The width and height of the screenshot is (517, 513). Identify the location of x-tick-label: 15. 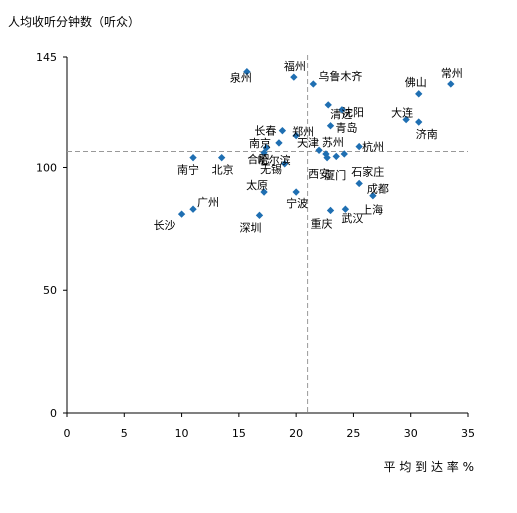
(239, 433).